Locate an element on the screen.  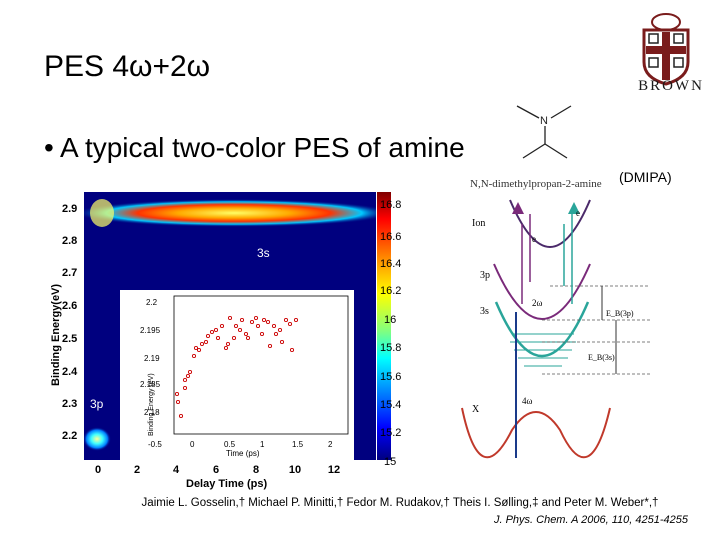
energy-level-diagram: Ion 3p 3s X e e 2ω 4ω E_B(3p) E_B(3s) is located at coordinates (555, 329).